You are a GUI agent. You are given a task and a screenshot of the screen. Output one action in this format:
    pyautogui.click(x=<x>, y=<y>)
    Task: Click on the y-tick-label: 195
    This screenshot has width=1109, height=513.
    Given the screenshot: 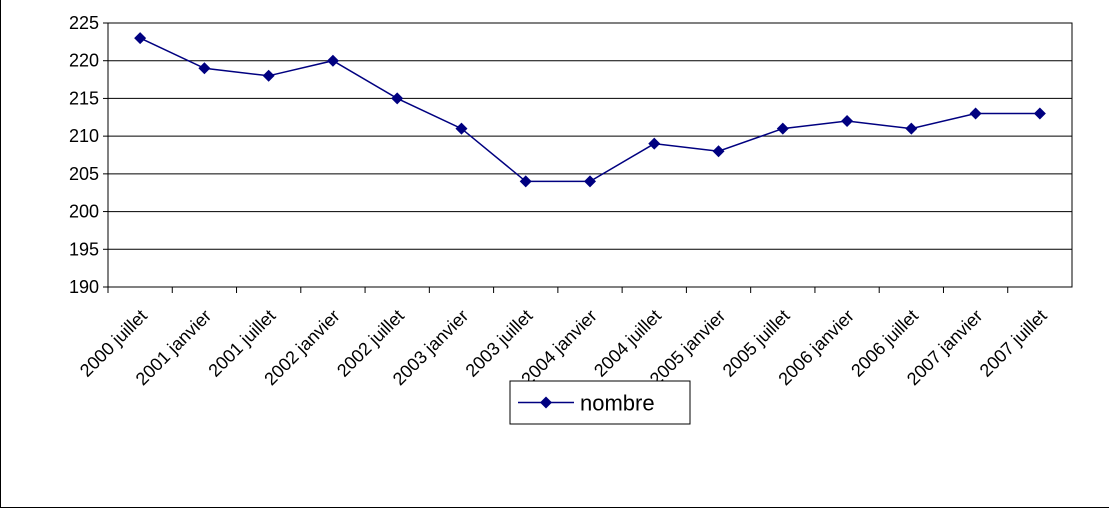 What is the action you would take?
    pyautogui.click(x=84, y=249)
    